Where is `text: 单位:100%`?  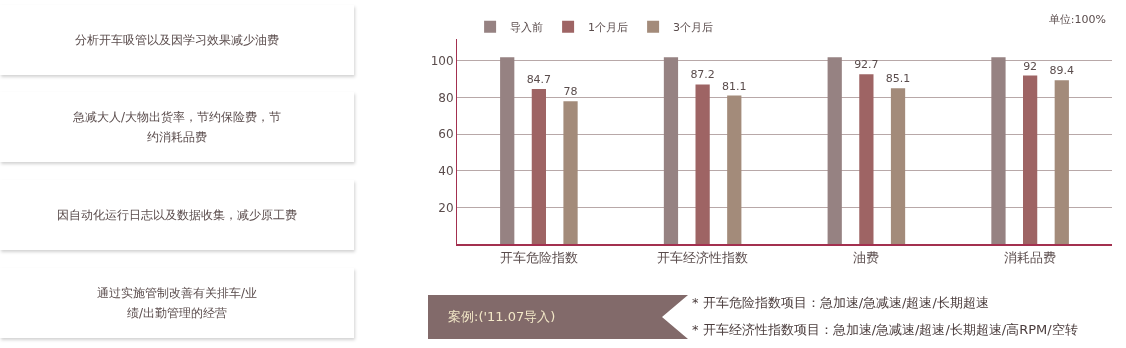 text: 单位:100% is located at coordinates (1077, 19).